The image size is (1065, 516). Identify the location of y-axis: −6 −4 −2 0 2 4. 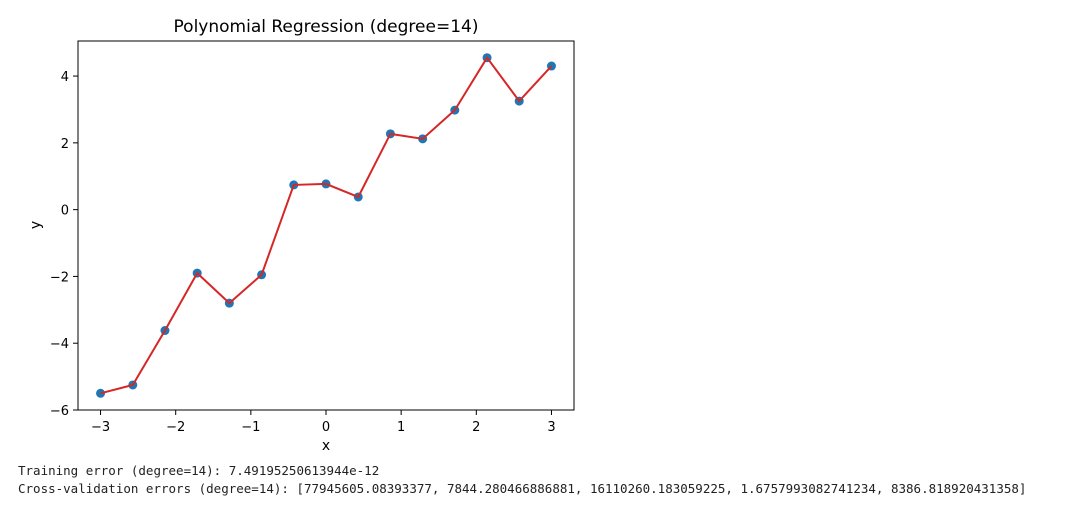
(64, 244).